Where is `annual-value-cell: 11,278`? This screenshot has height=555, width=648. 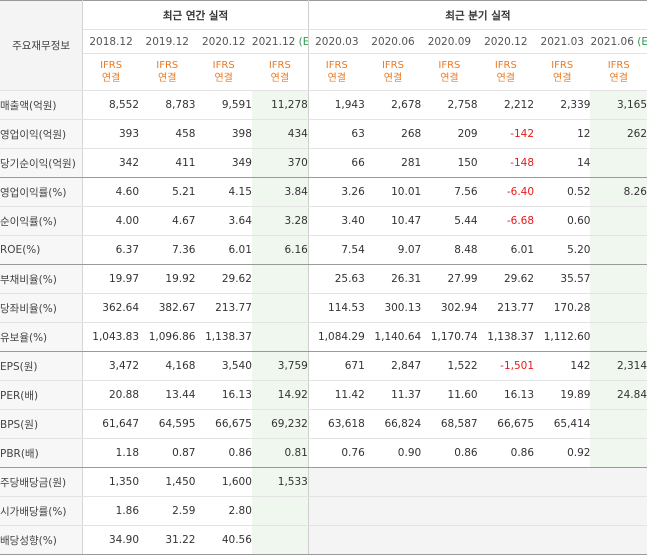
annual-value-cell: 11,278 is located at coordinates (280, 105).